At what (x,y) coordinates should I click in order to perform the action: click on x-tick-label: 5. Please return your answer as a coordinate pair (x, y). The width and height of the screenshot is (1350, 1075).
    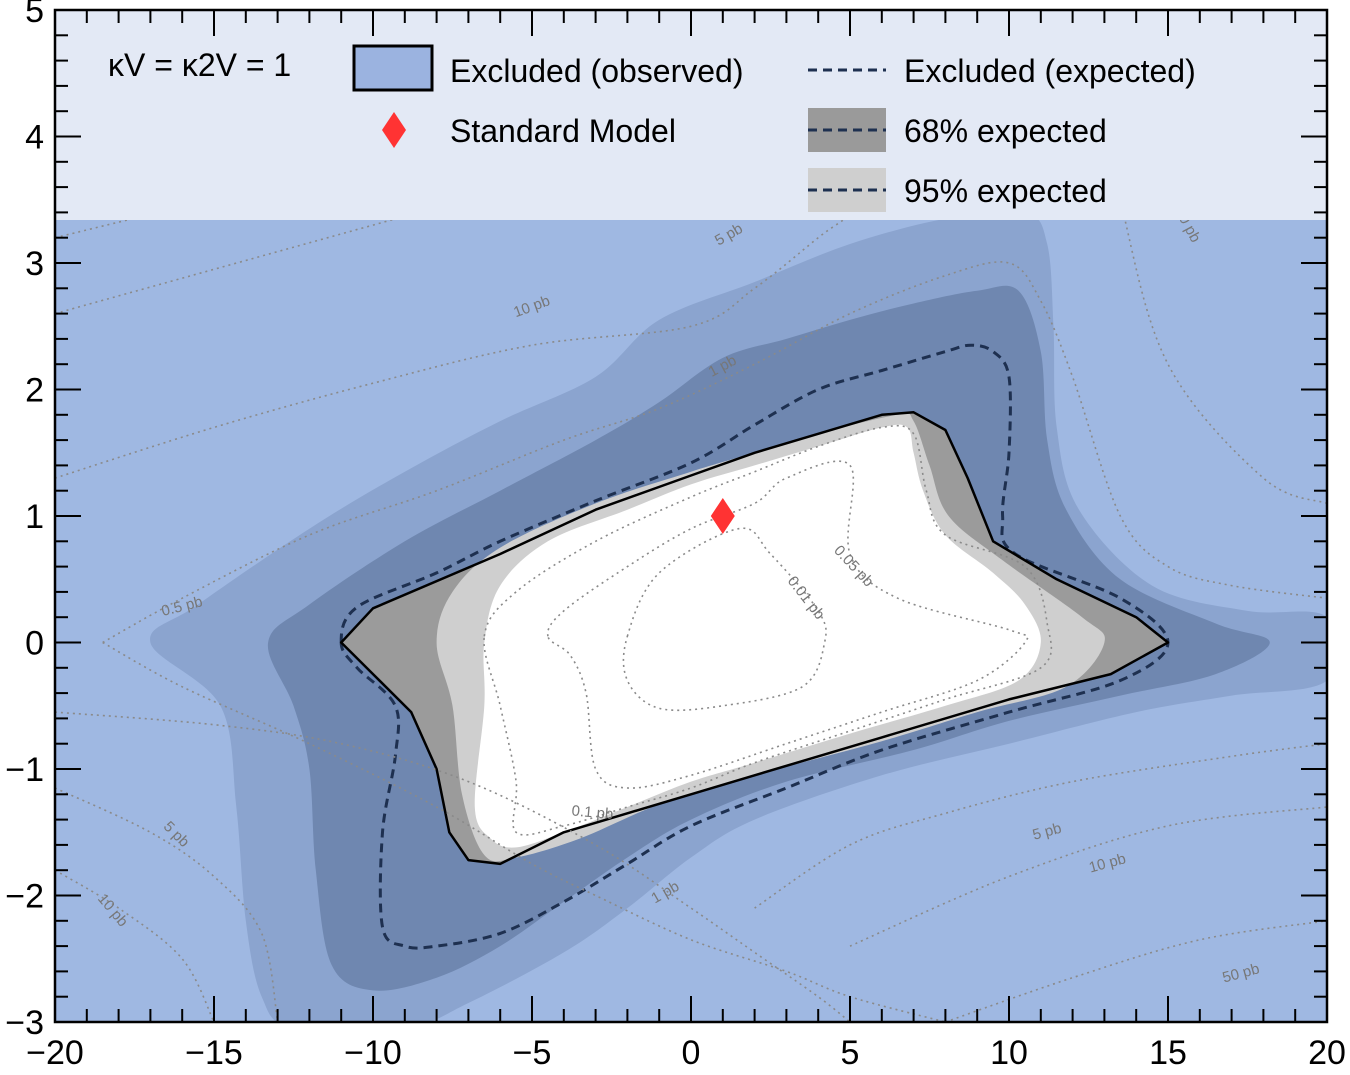
    Looking at the image, I should click on (850, 1053).